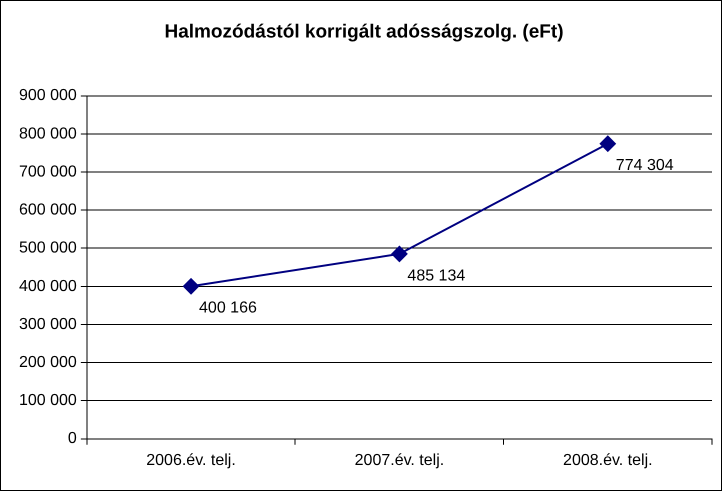  Describe the element at coordinates (228, 308) in the screenshot. I see `data-label: 400 166` at that location.